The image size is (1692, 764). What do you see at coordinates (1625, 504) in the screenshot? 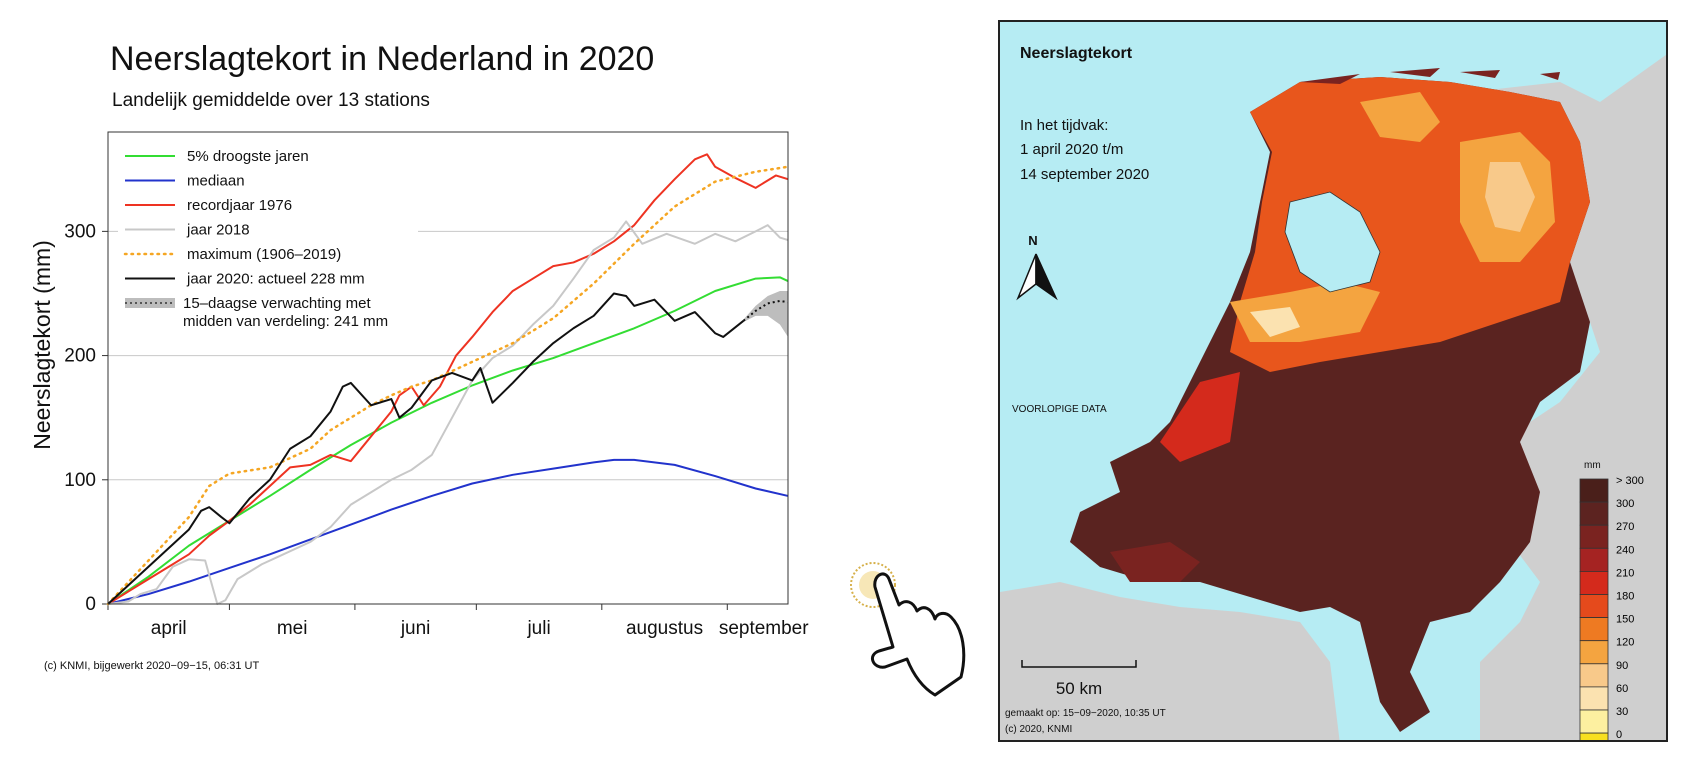
I see `legend-value-label: 300` at bounding box center [1625, 504].